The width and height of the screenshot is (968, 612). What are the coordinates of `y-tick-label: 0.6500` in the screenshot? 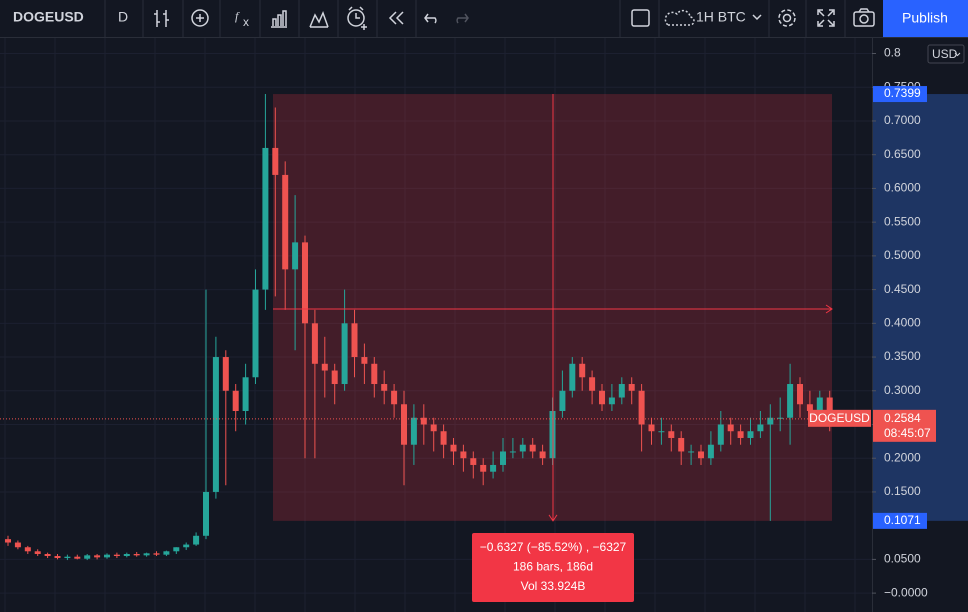 It's located at (902, 154).